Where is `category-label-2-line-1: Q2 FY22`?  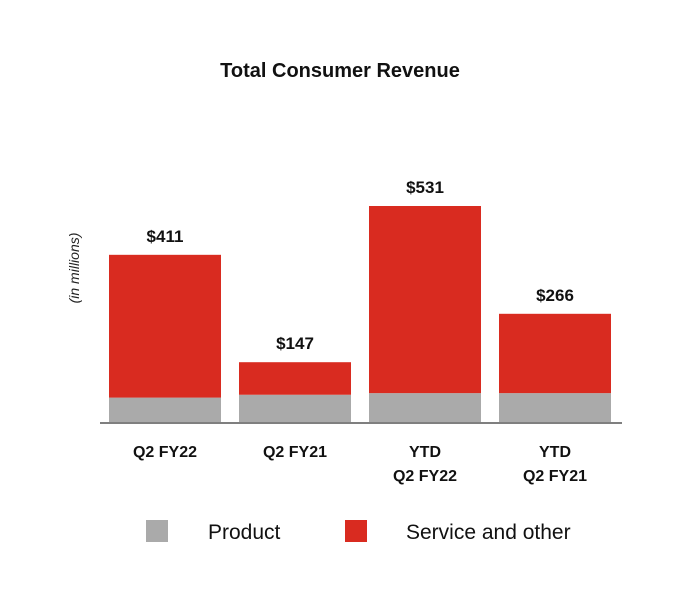
category-label-2-line-1: Q2 FY22 is located at coordinates (425, 476).